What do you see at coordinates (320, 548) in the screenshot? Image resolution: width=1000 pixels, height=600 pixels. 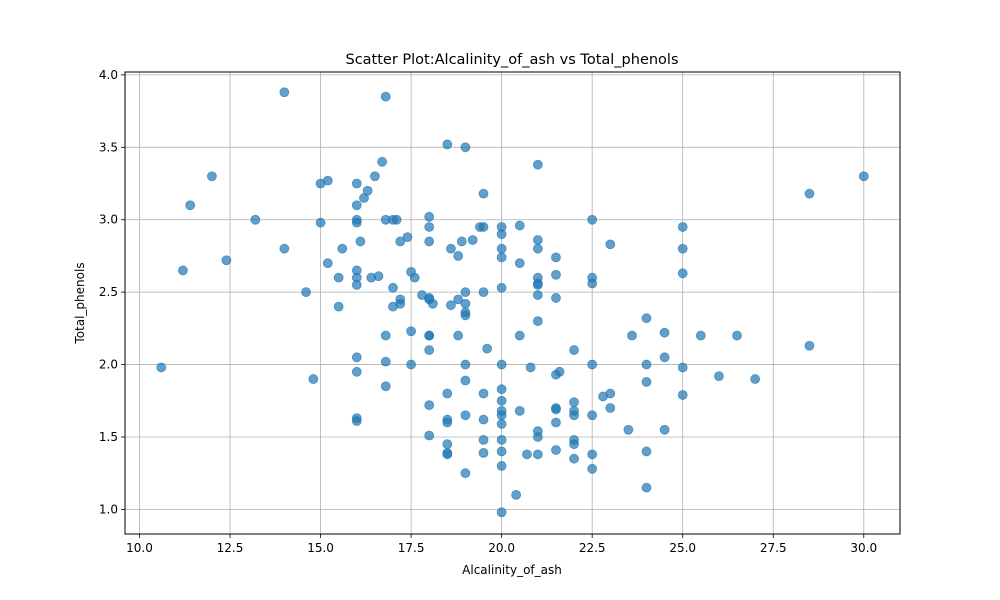 I see `x-tick-label: 15.0` at bounding box center [320, 548].